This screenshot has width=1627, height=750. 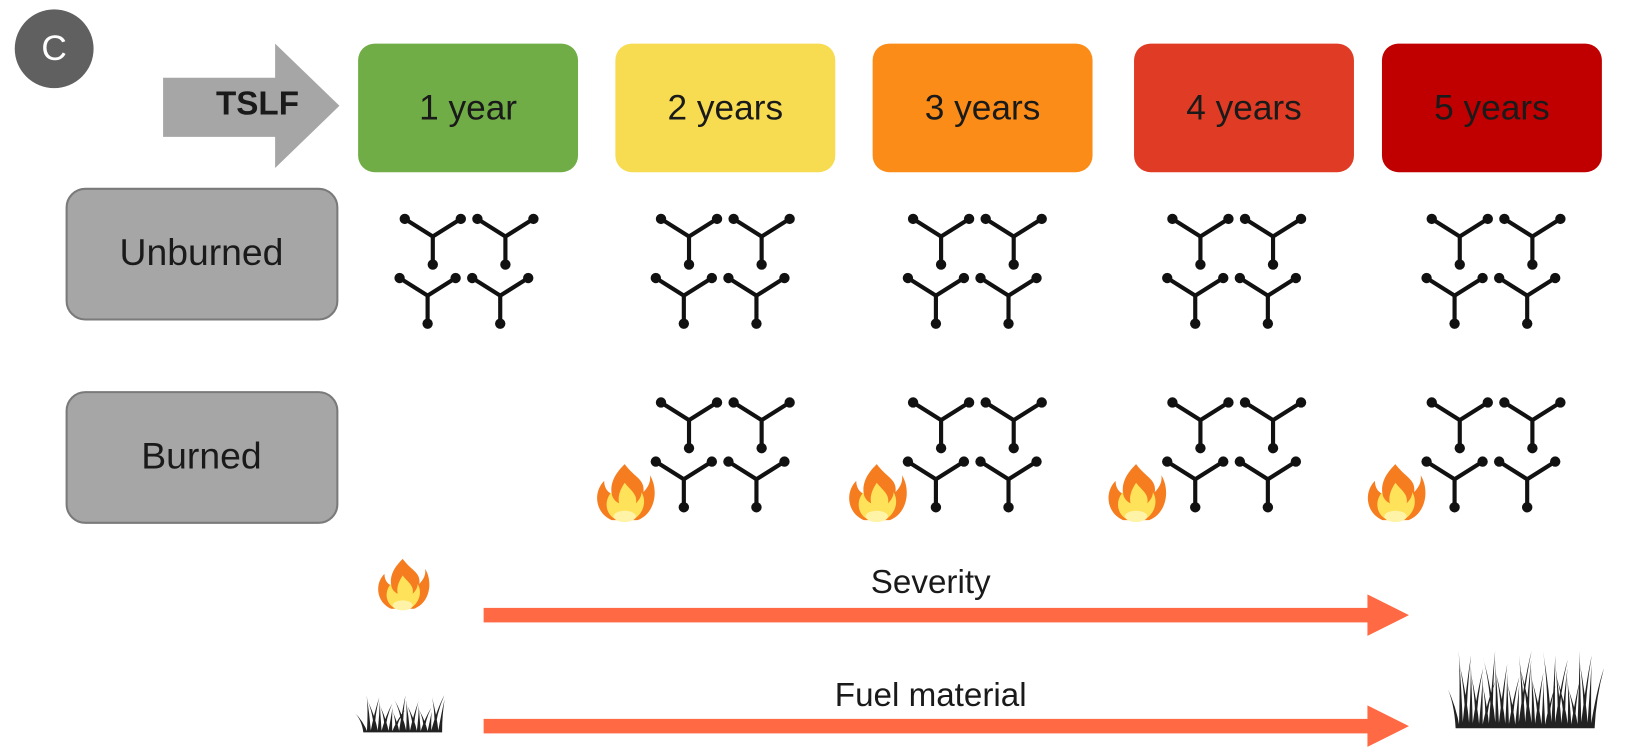 What do you see at coordinates (201, 455) in the screenshot?
I see `row-label: Burned` at bounding box center [201, 455].